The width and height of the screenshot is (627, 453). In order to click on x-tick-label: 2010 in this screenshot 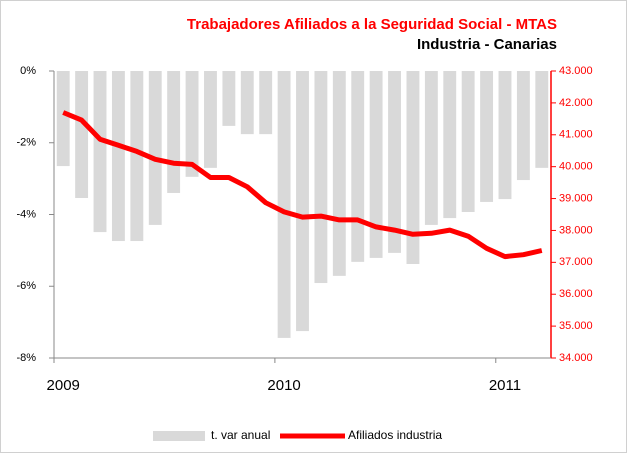, I will do `click(283, 385)`.